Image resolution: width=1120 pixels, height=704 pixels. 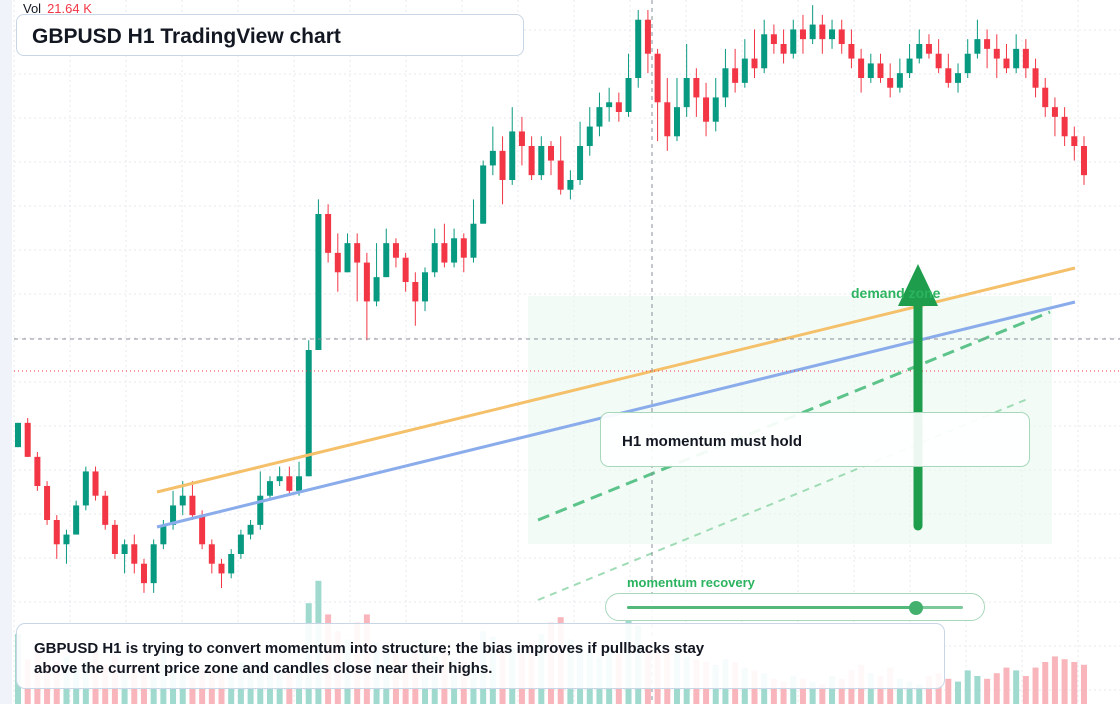 I want to click on momentum-slider, so click(x=795, y=607).